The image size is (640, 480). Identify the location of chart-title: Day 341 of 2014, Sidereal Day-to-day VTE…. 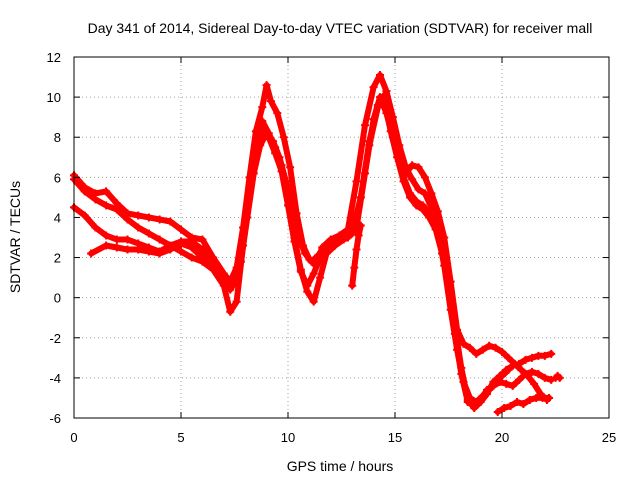
(340, 28).